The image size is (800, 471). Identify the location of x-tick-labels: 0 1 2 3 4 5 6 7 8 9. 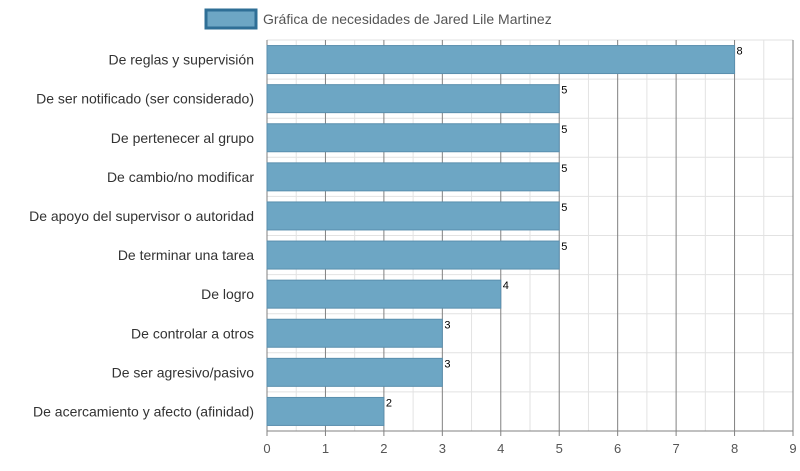
(529, 448).